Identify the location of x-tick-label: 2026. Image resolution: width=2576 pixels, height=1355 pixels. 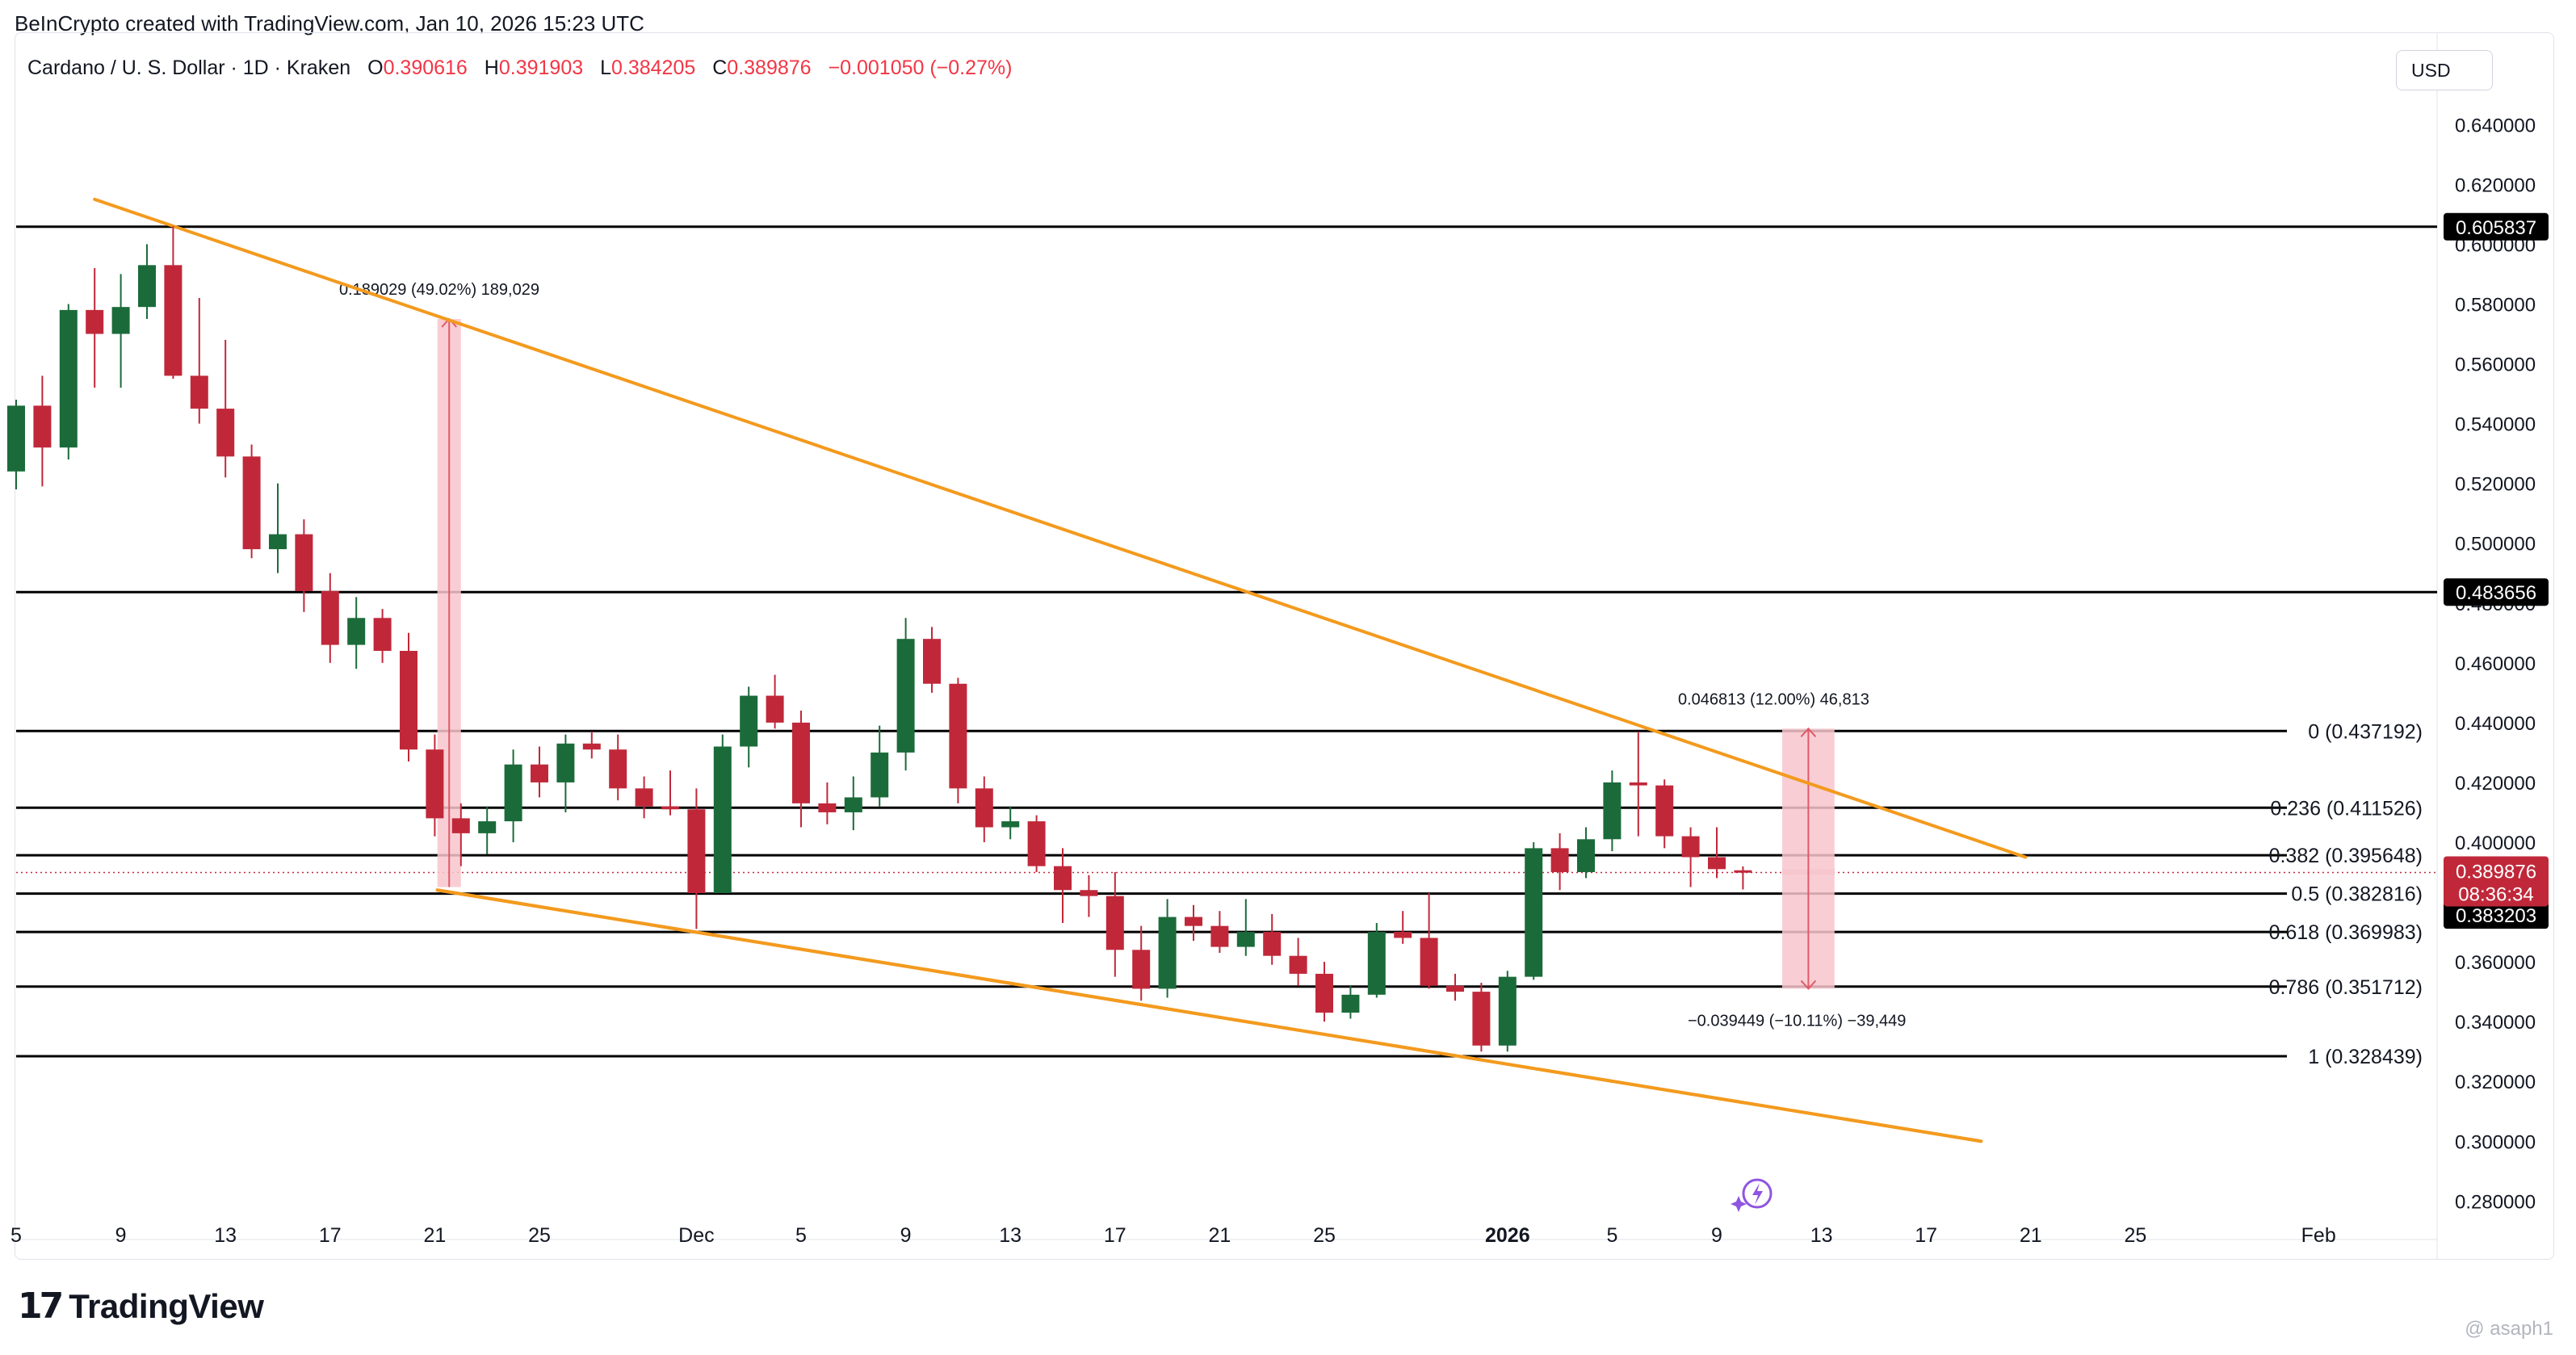
(1507, 1236).